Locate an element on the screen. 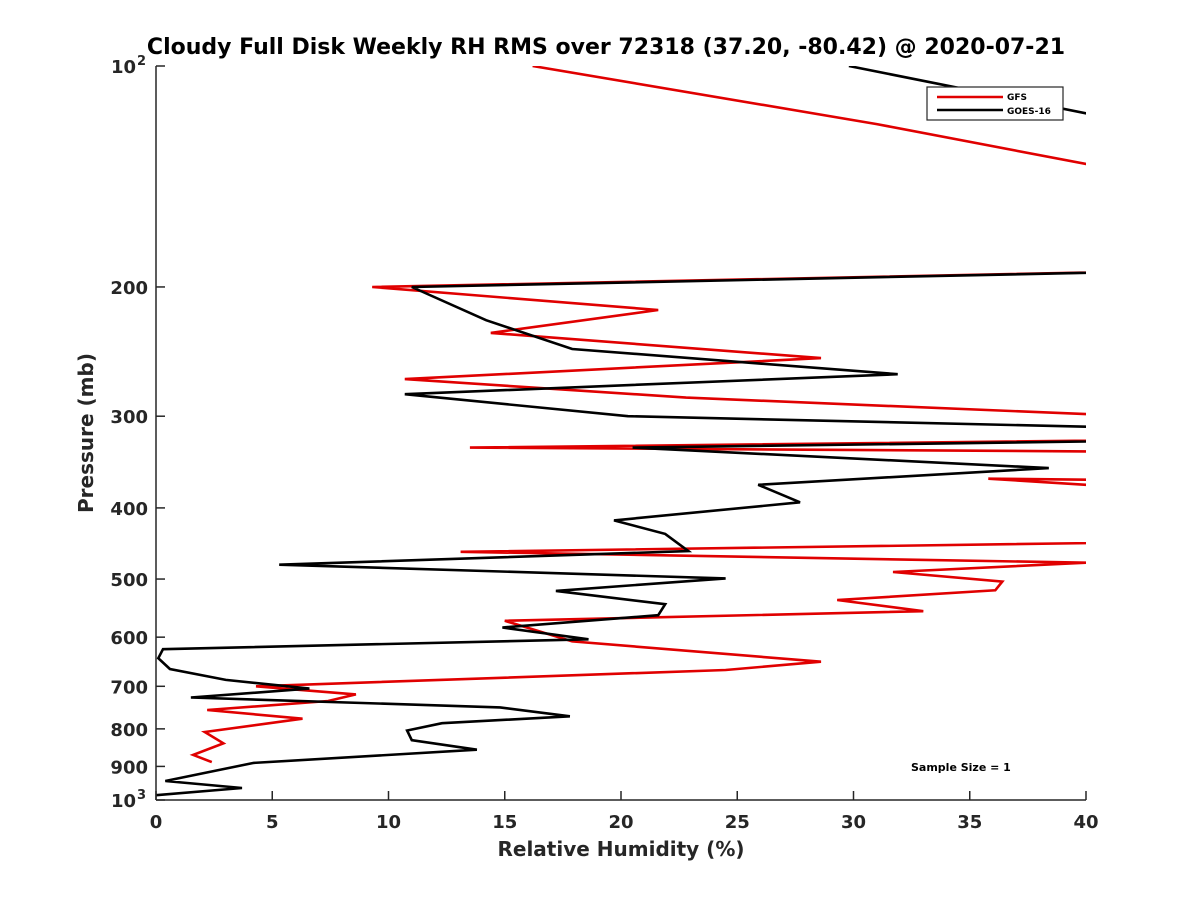  x-tick-label: 30 is located at coordinates (853, 822).